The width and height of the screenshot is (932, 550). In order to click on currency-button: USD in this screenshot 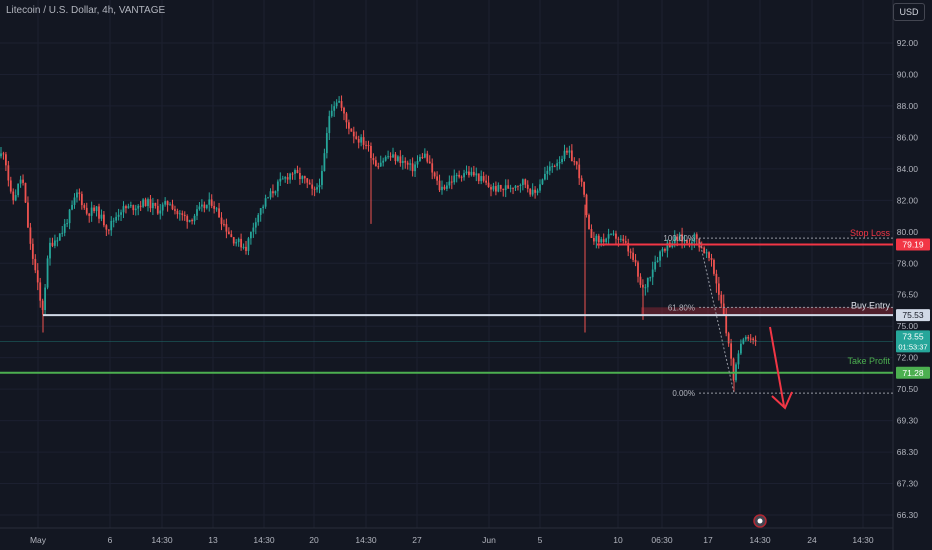, I will do `click(909, 12)`.